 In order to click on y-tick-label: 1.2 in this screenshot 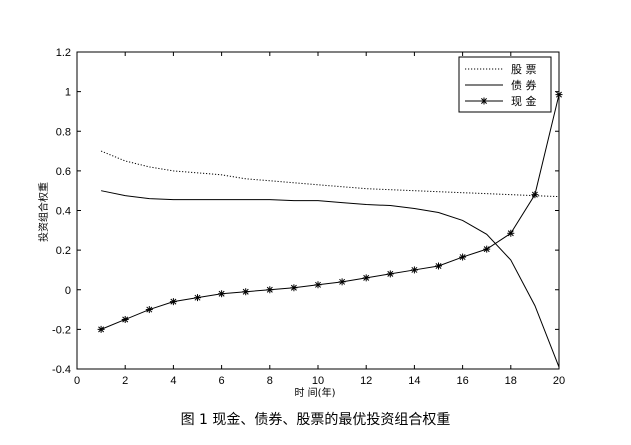, I will do `click(63, 53)`.